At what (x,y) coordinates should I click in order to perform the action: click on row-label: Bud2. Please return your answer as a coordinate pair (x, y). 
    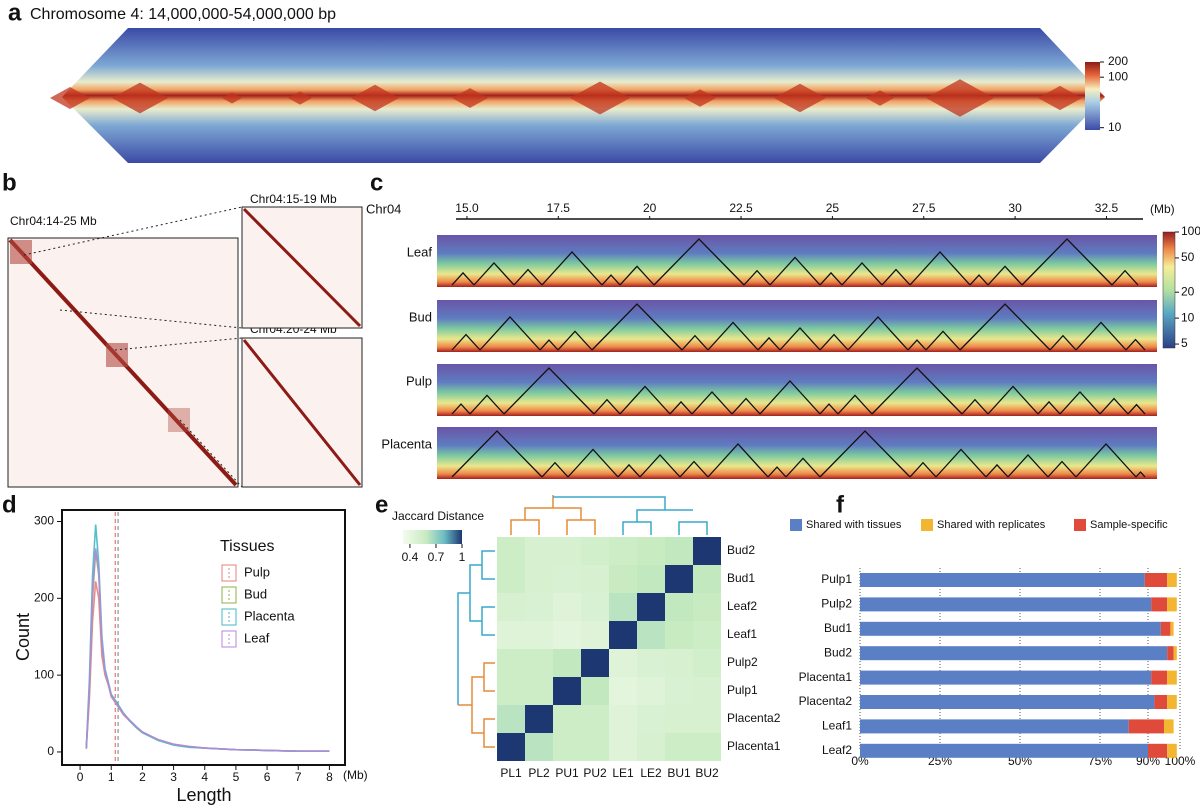
    Looking at the image, I should click on (741, 550).